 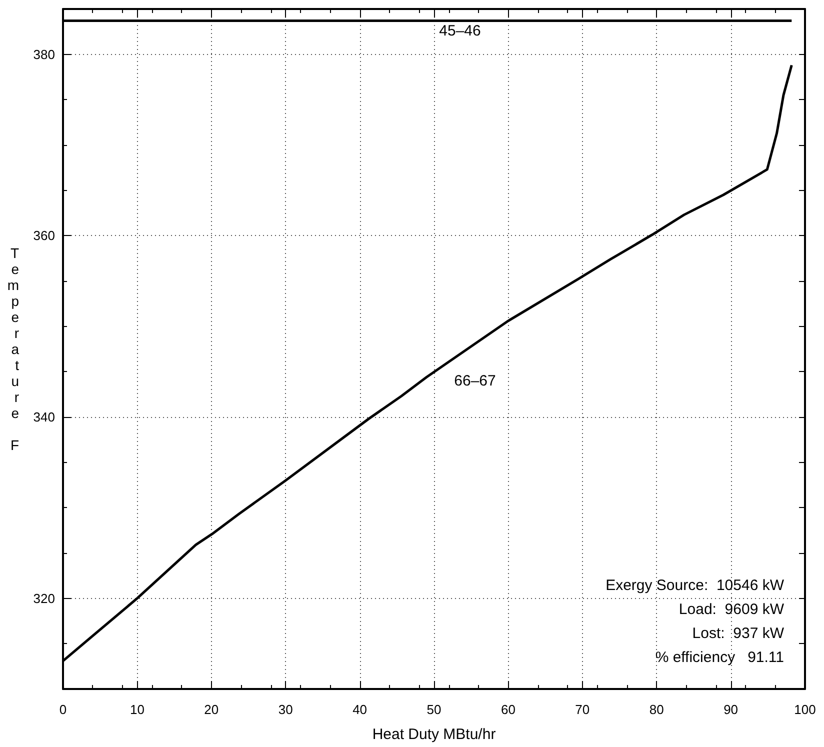 I want to click on x-tick-label: 40, so click(x=360, y=709).